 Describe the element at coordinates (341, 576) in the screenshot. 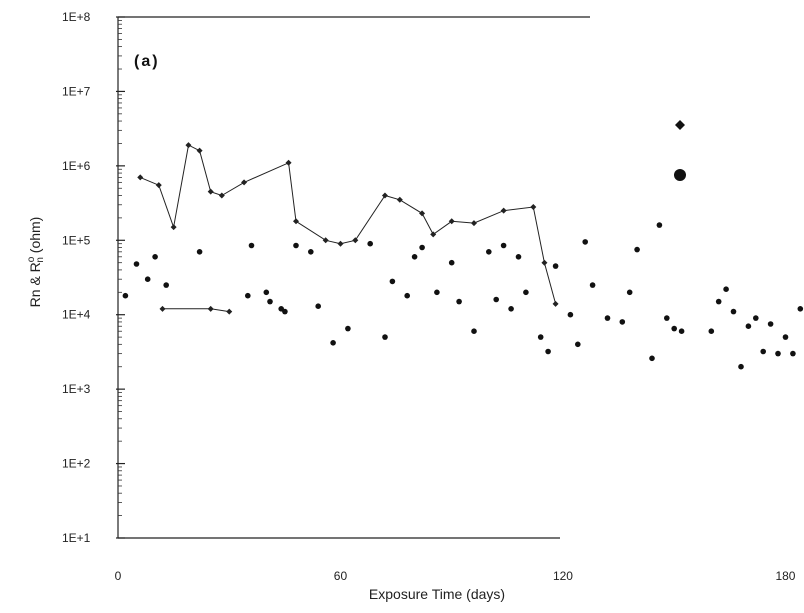

I see `x-tick-label: 60` at that location.